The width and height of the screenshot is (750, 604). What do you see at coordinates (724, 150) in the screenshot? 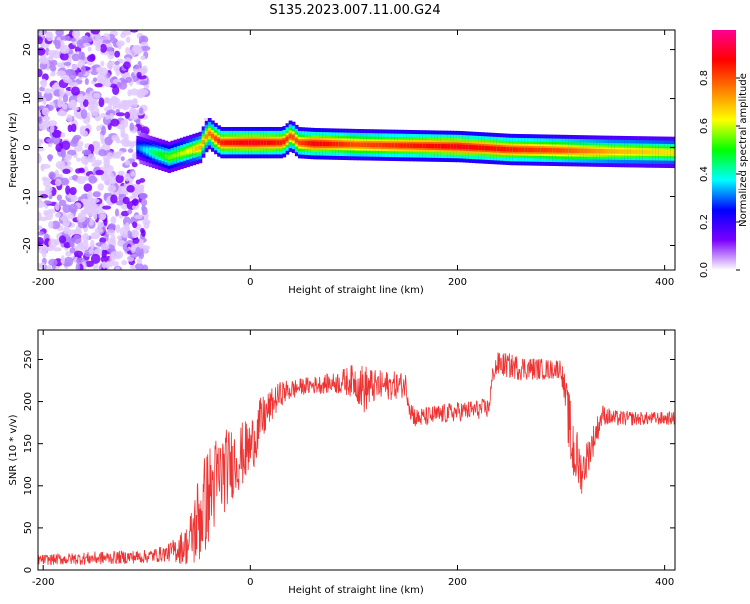
I see `colorbar-gradient` at bounding box center [724, 150].